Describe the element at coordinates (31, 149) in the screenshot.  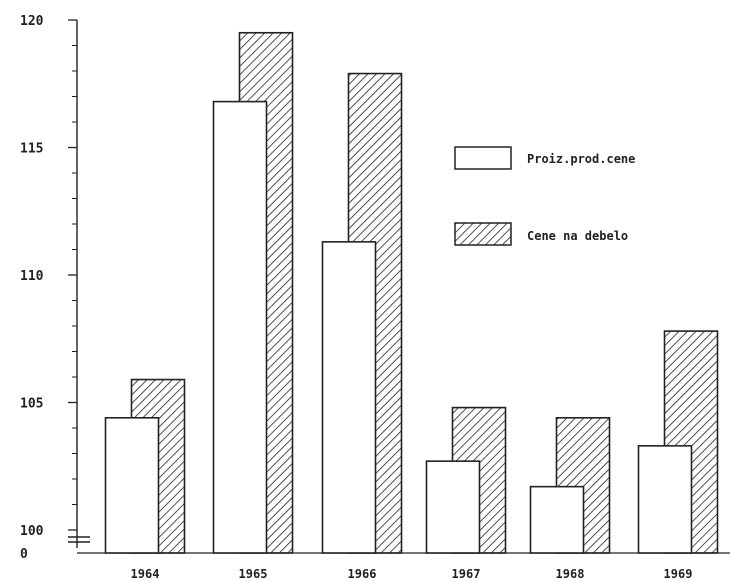
I see `y-tick-label: 115` at that location.